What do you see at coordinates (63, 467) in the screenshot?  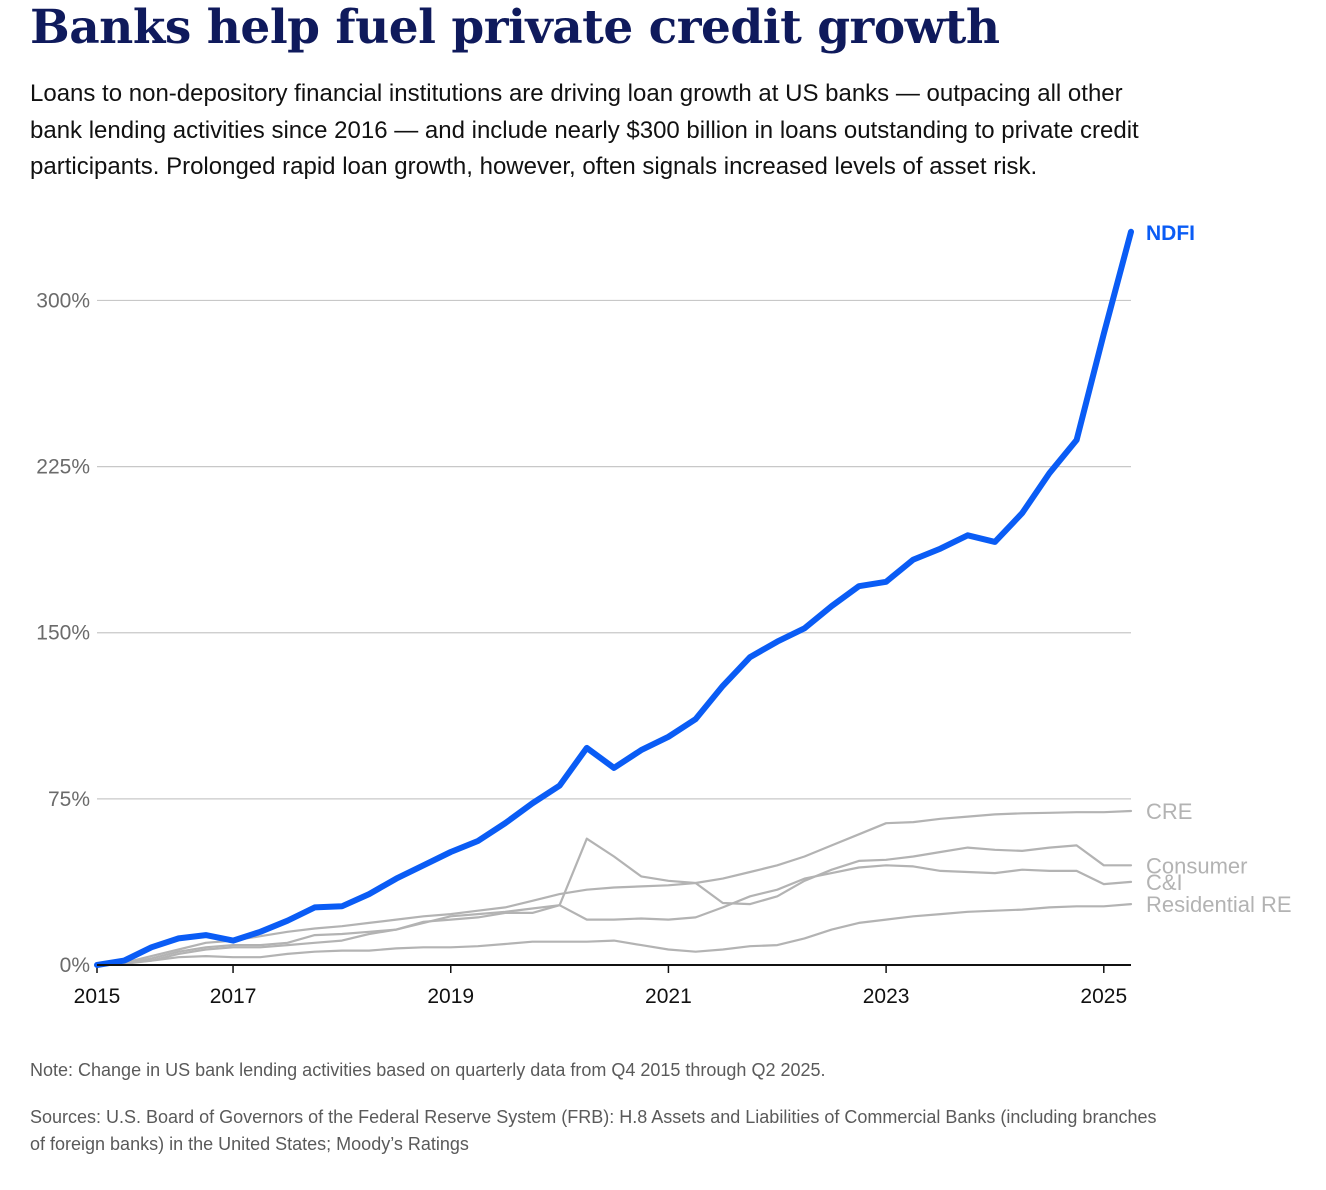 I see `y-tick-label: 225%` at bounding box center [63, 467].